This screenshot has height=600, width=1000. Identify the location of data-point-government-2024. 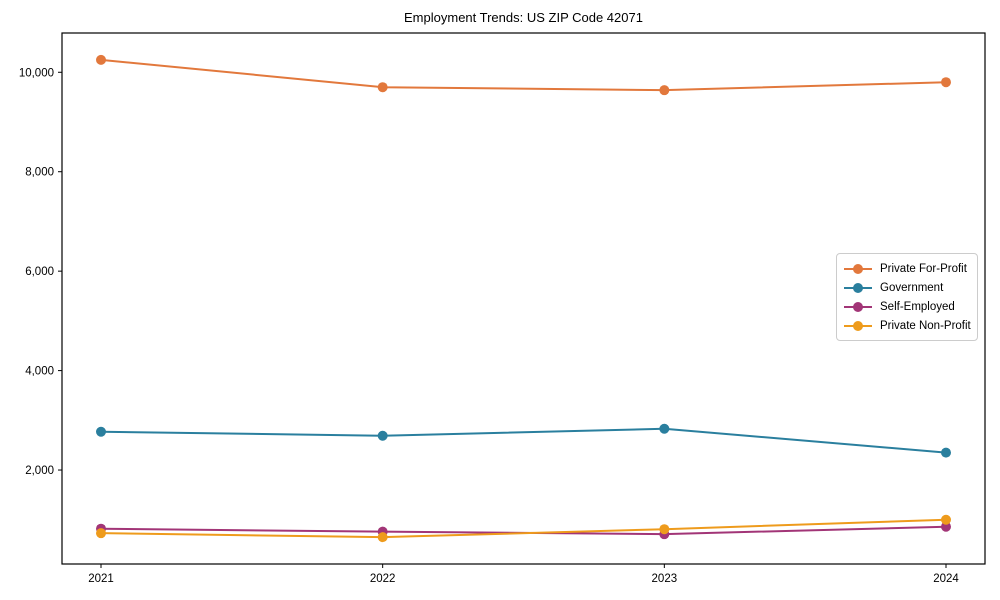
(946, 452).